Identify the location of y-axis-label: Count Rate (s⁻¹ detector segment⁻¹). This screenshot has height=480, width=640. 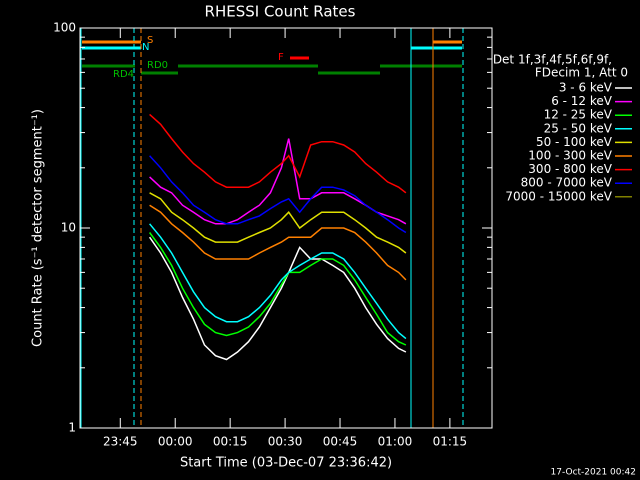
(38, 228).